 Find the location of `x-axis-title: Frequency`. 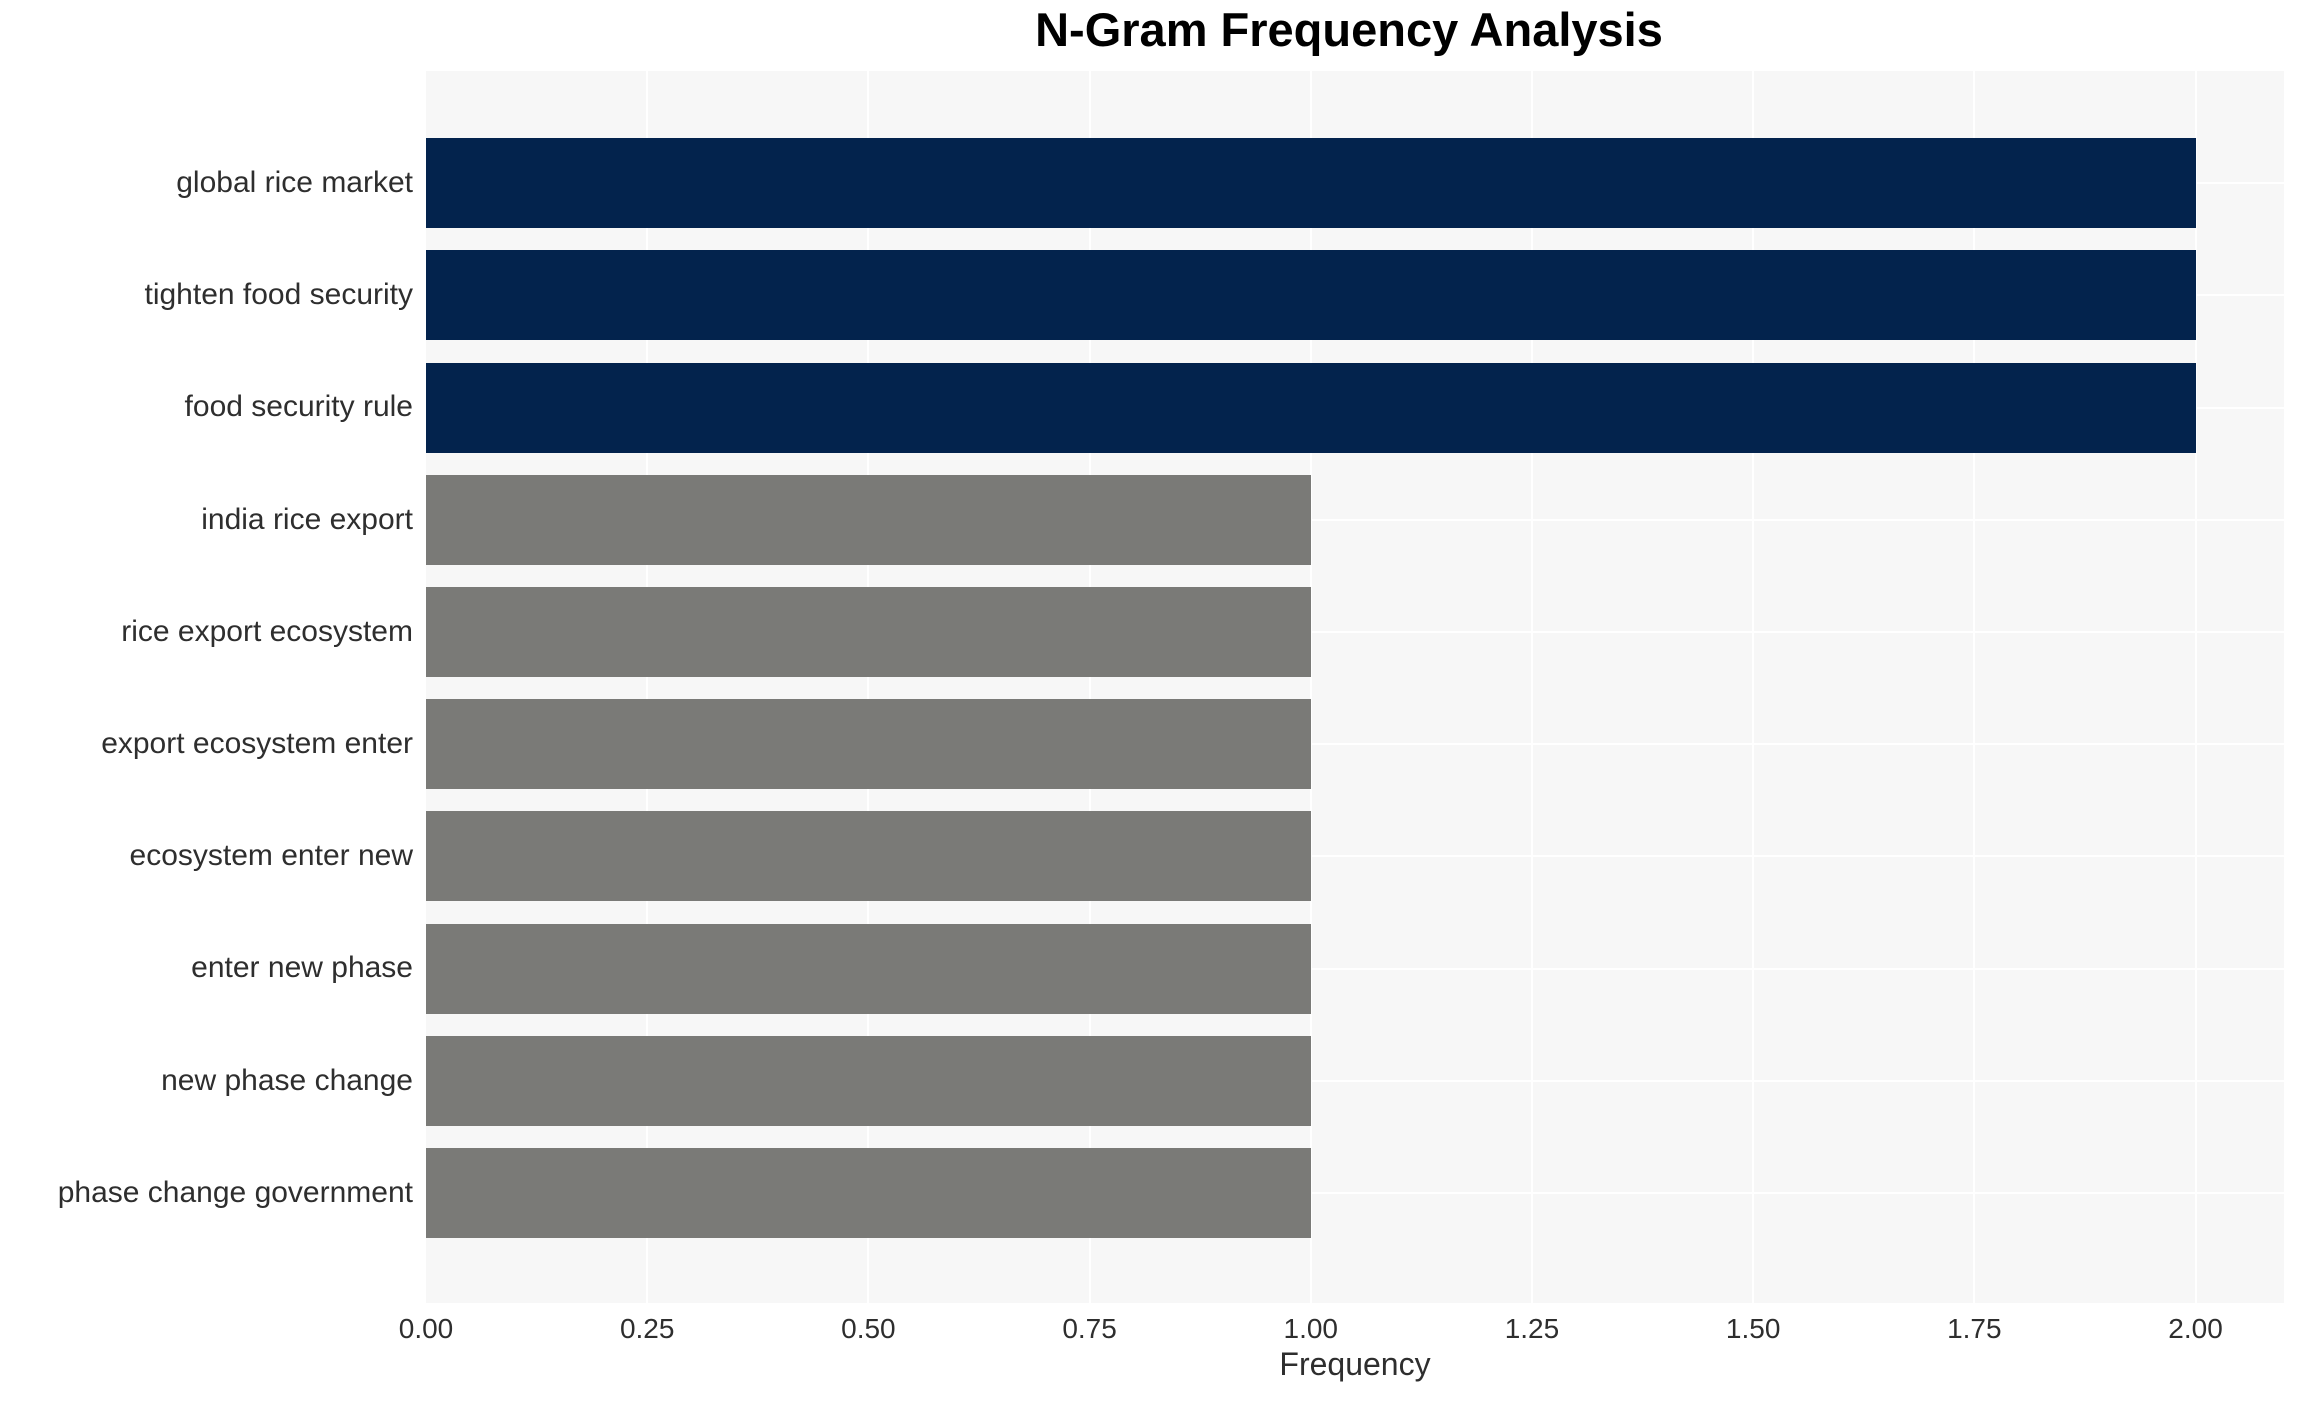

x-axis-title: Frequency is located at coordinates (1355, 1364).